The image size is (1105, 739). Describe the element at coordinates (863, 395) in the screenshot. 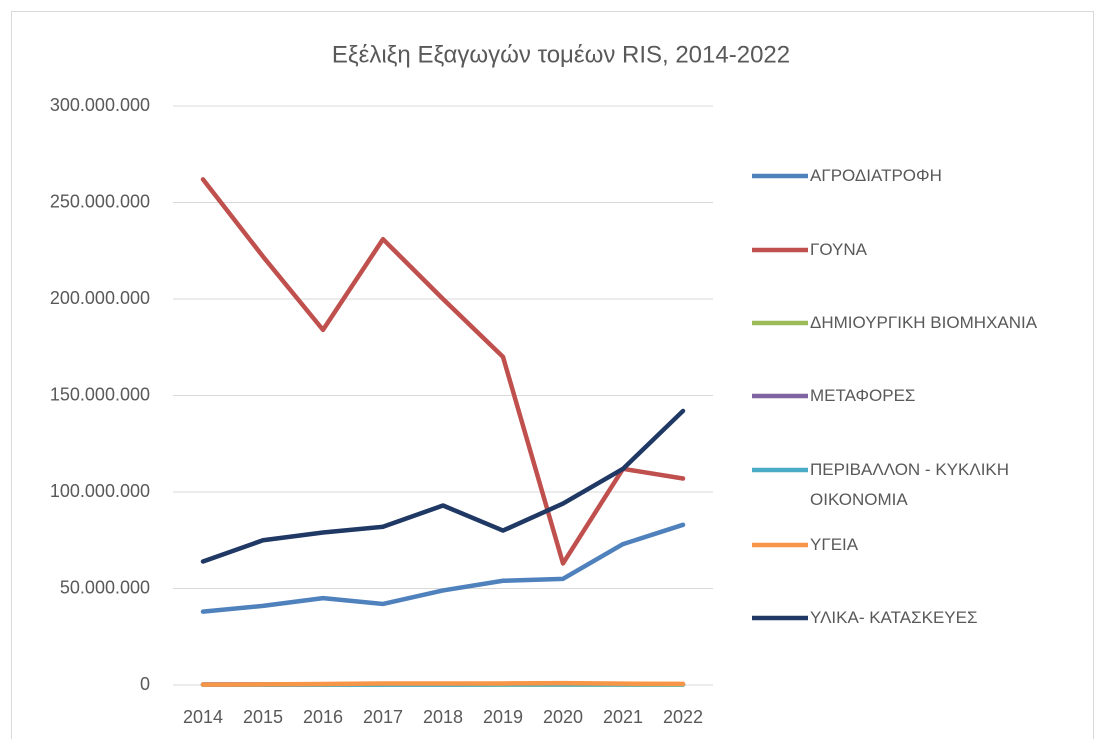

I see `legend-label: ΜΕΤΑΦΟΡΕΣ` at that location.